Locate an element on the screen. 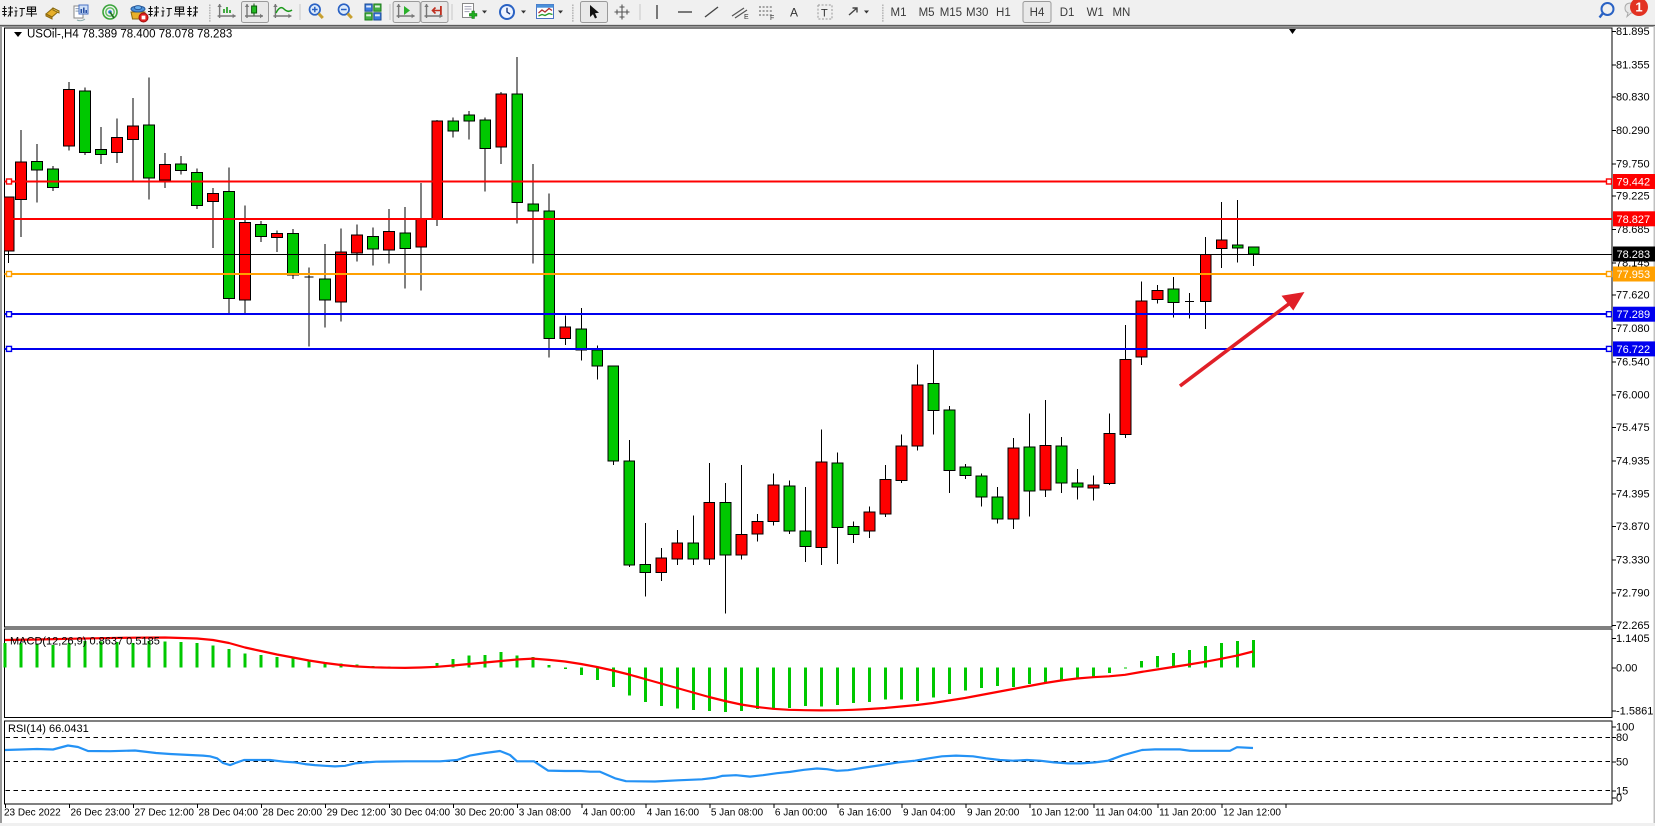  svg-text: M1 is located at coordinates (899, 13).